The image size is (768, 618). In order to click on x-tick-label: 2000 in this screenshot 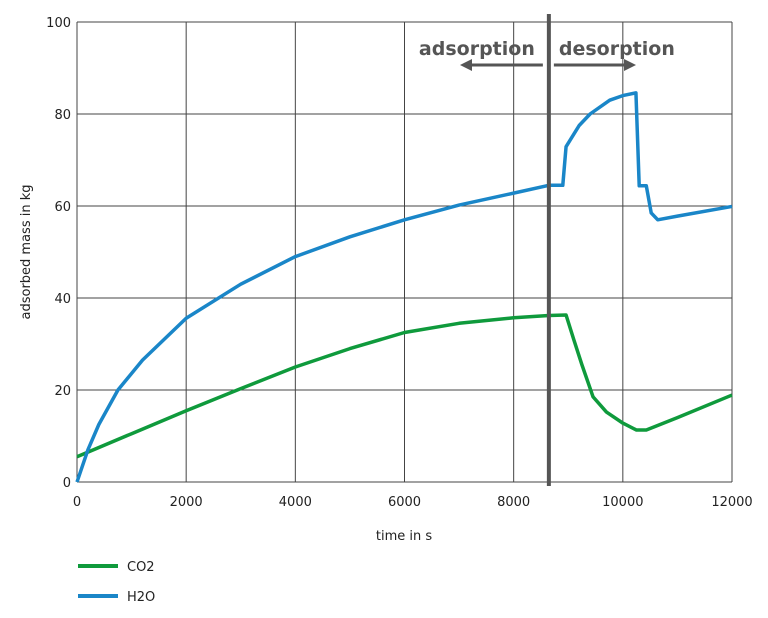, I will do `click(186, 502)`.